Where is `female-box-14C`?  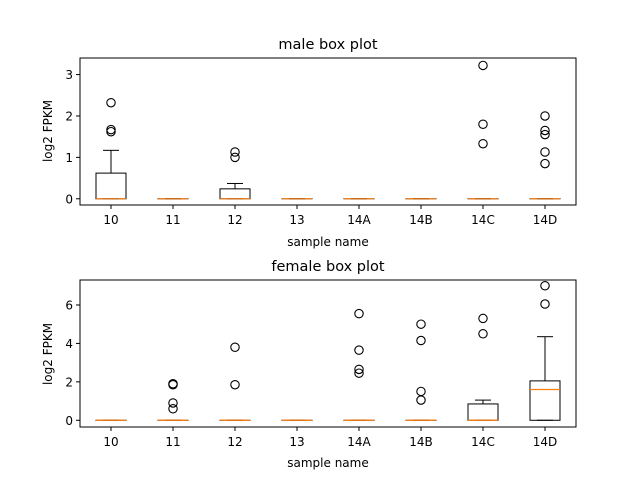 female-box-14C is located at coordinates (483, 412).